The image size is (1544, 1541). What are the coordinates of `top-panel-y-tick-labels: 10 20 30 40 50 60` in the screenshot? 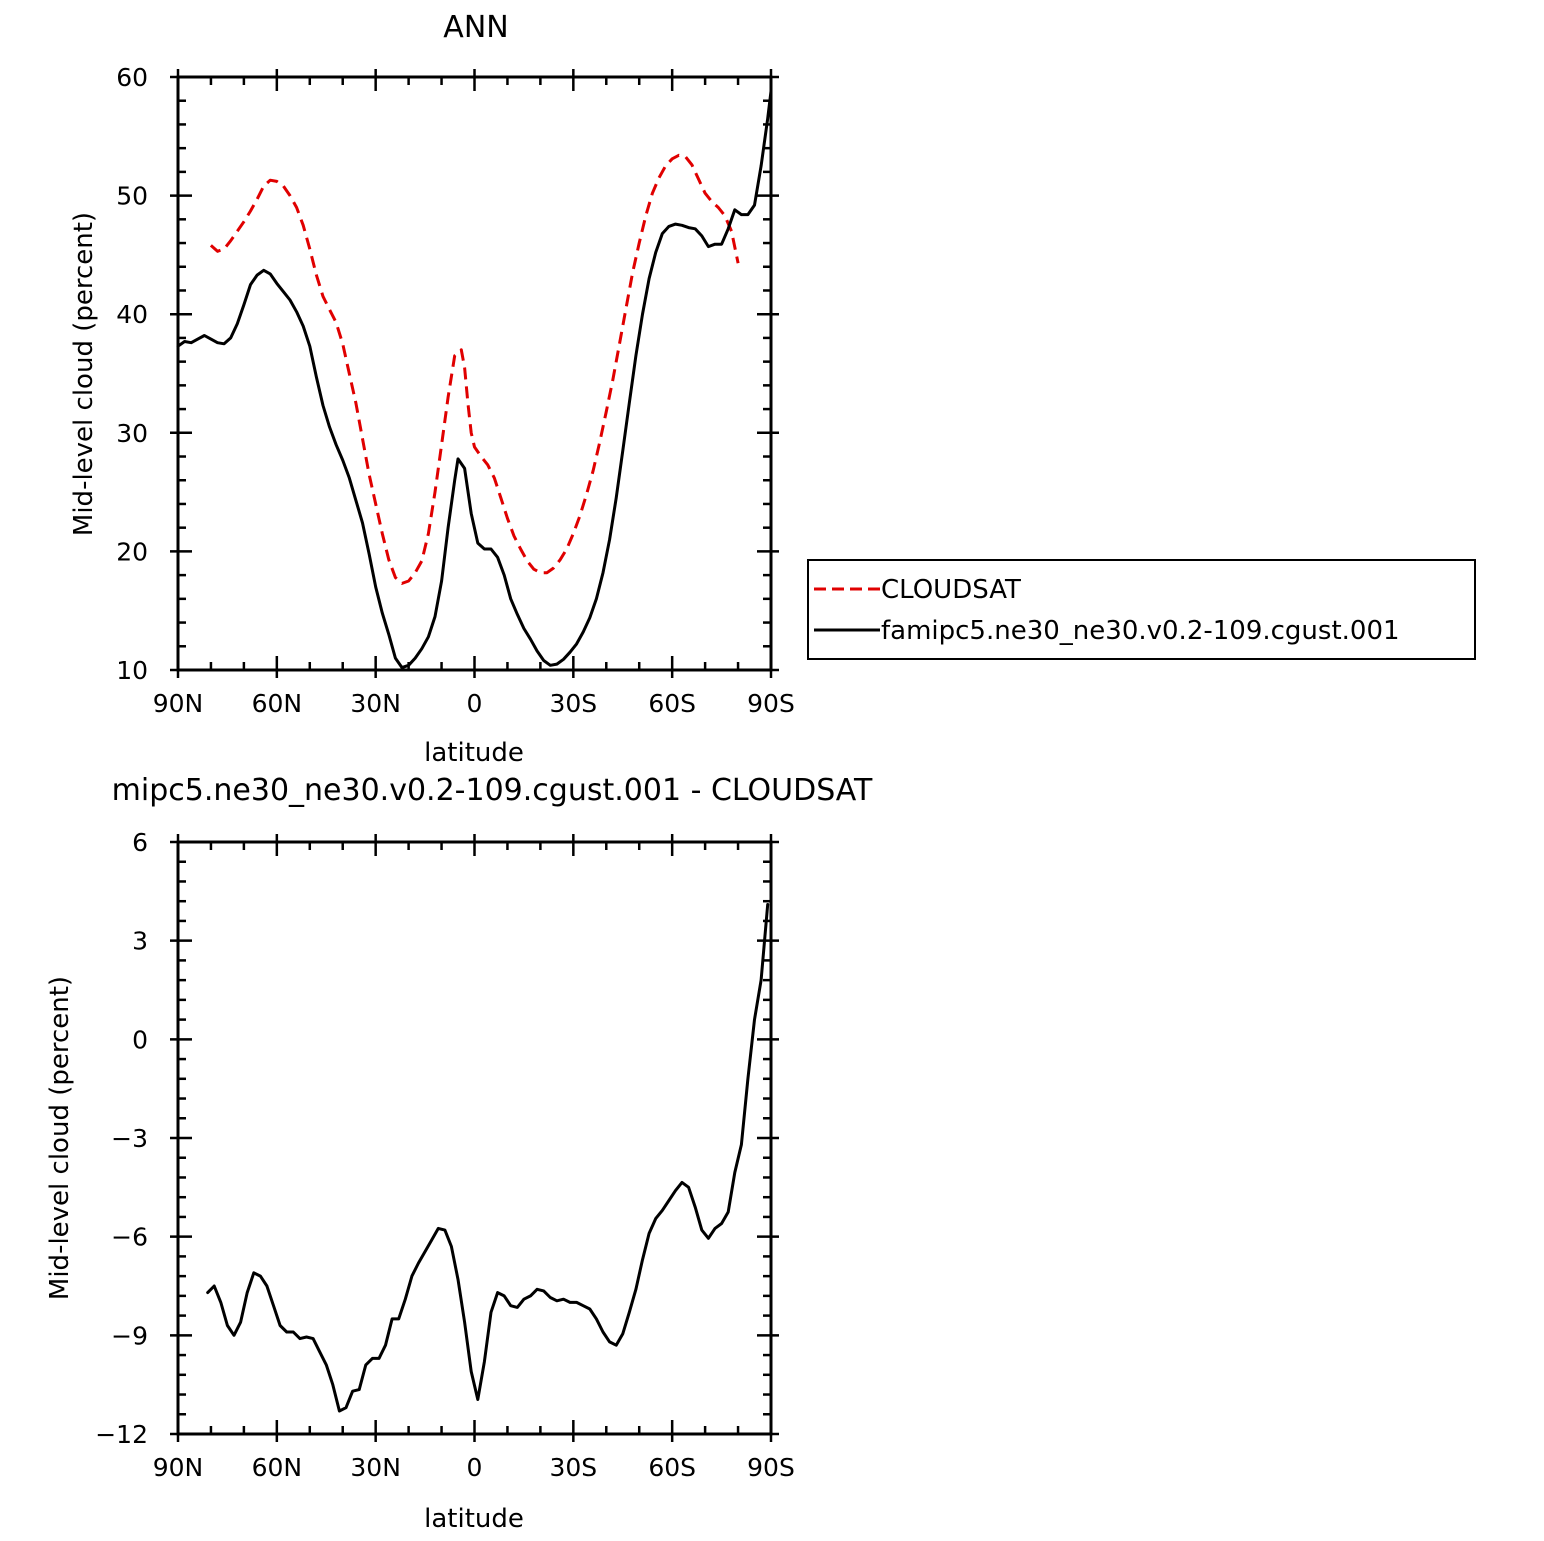 It's located at (132, 374).